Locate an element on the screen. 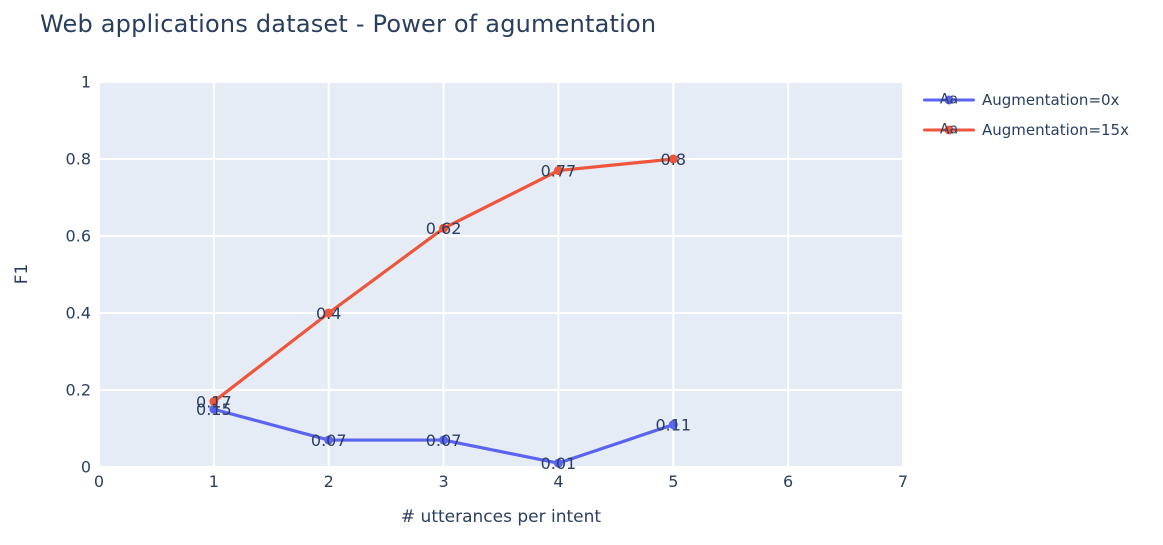 The width and height of the screenshot is (1163, 545). data-point-label: 0.77 is located at coordinates (559, 170).